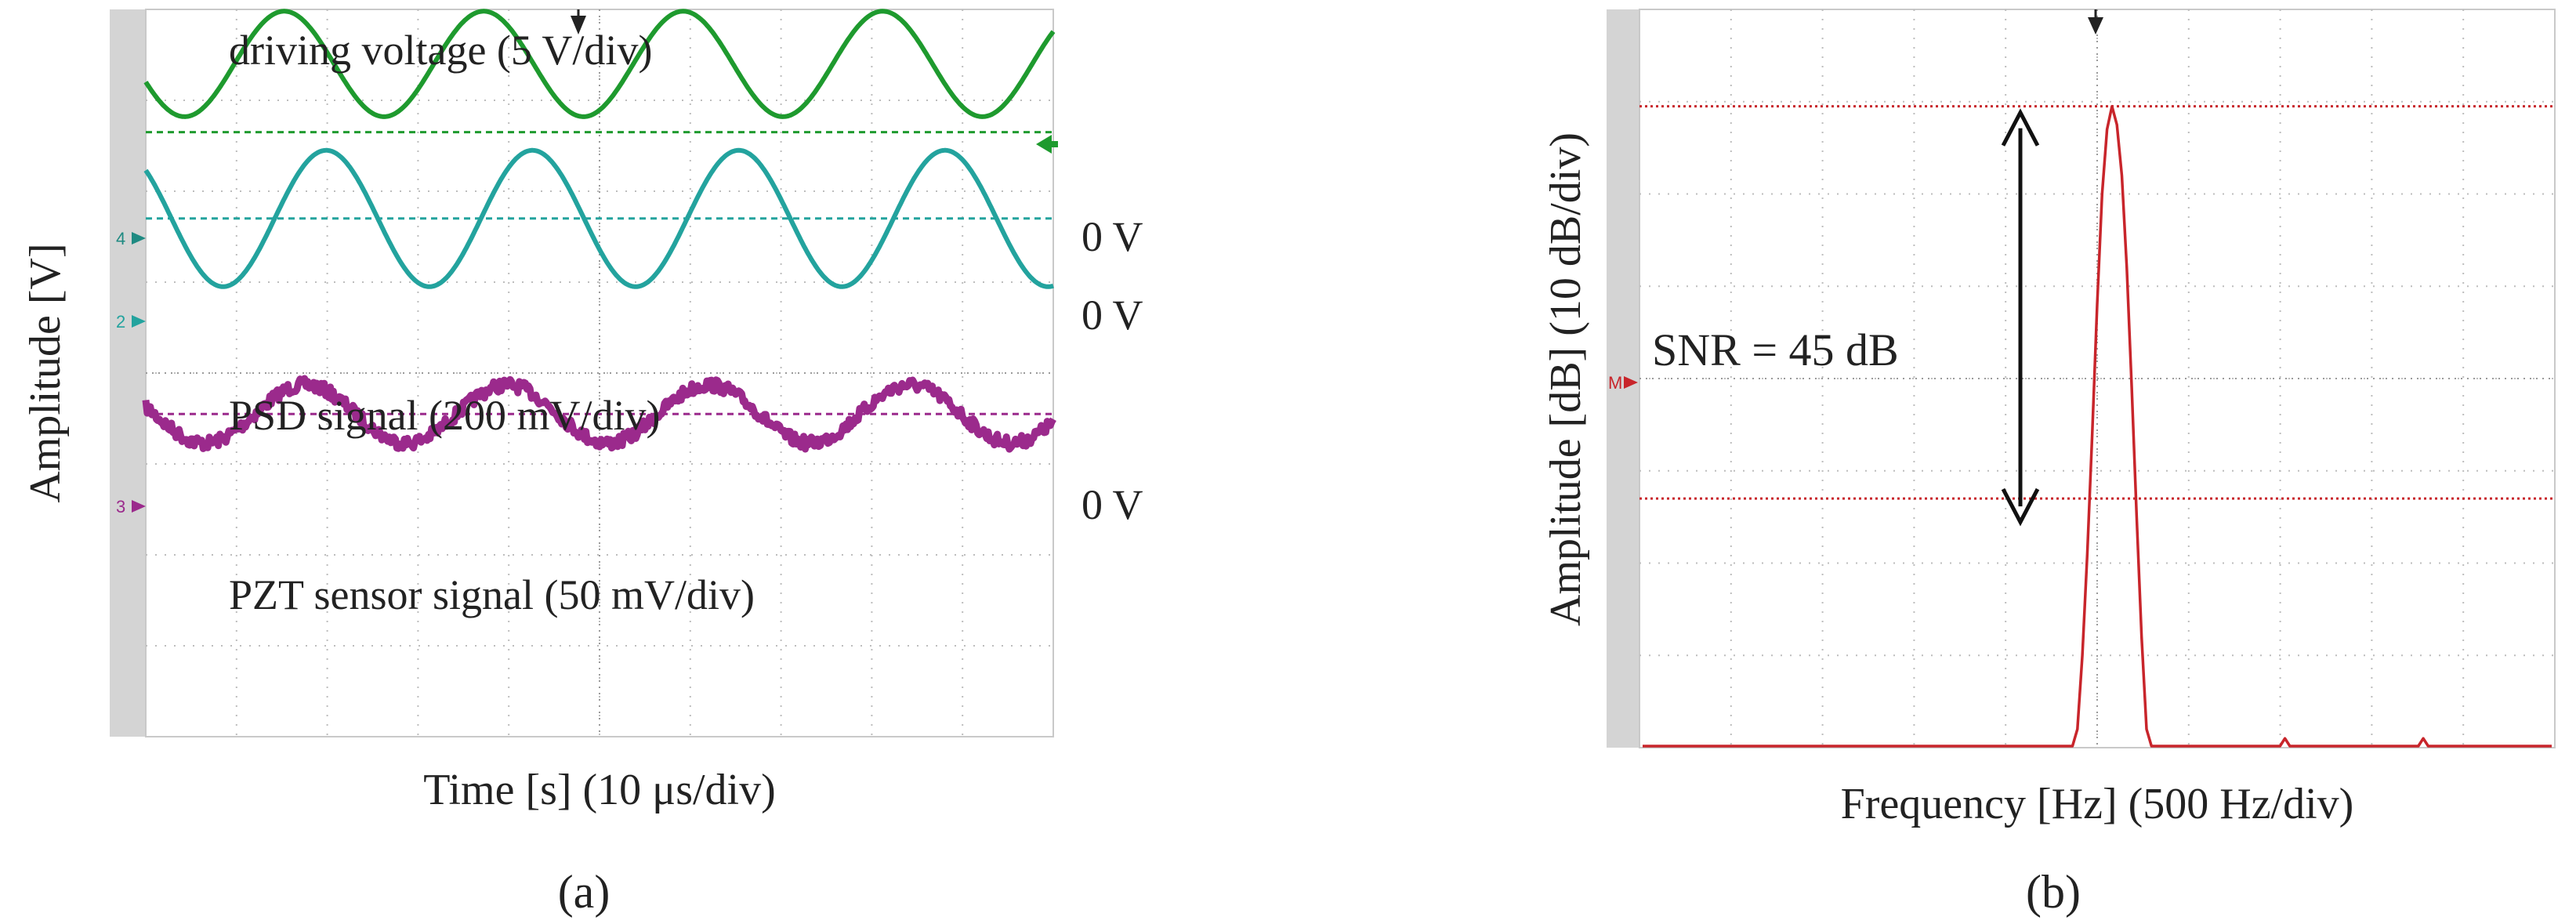 The width and height of the screenshot is (2576, 924). What do you see at coordinates (120, 322) in the screenshot?
I see `channel-marker-2: 2` at bounding box center [120, 322].